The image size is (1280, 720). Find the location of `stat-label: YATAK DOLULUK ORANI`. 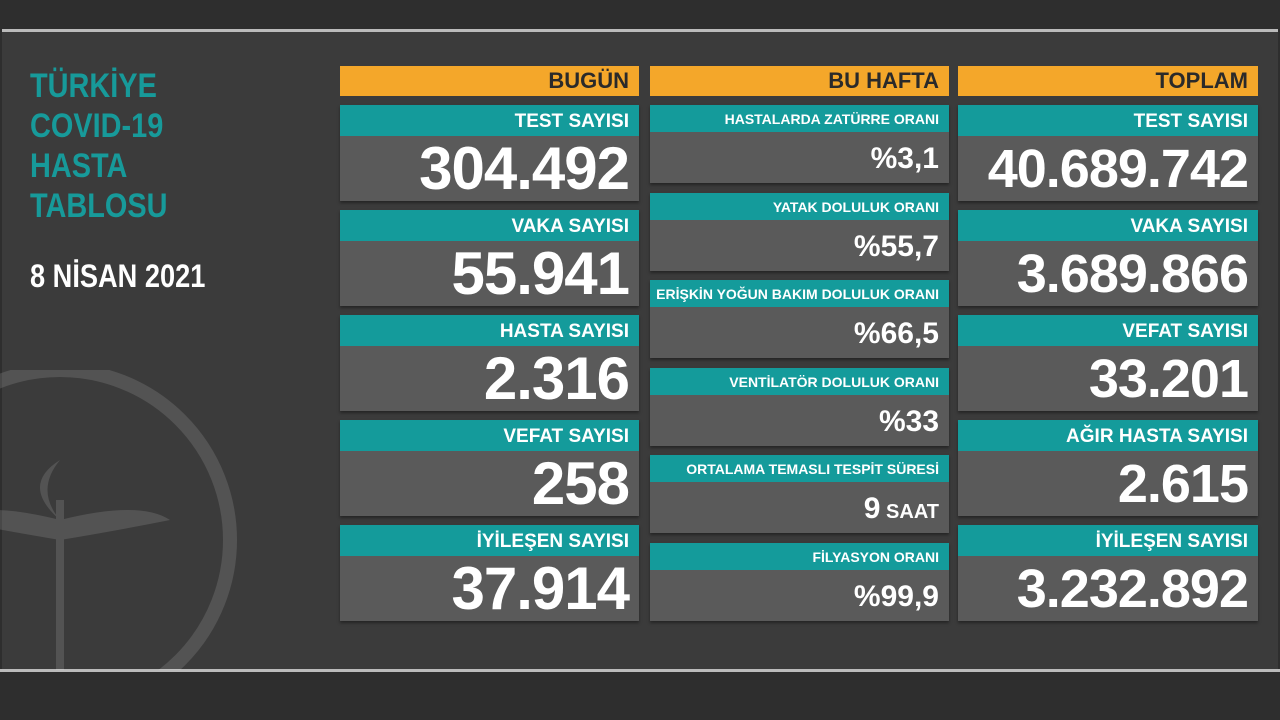

stat-label: YATAK DOLULUK ORANI is located at coordinates (799, 206).